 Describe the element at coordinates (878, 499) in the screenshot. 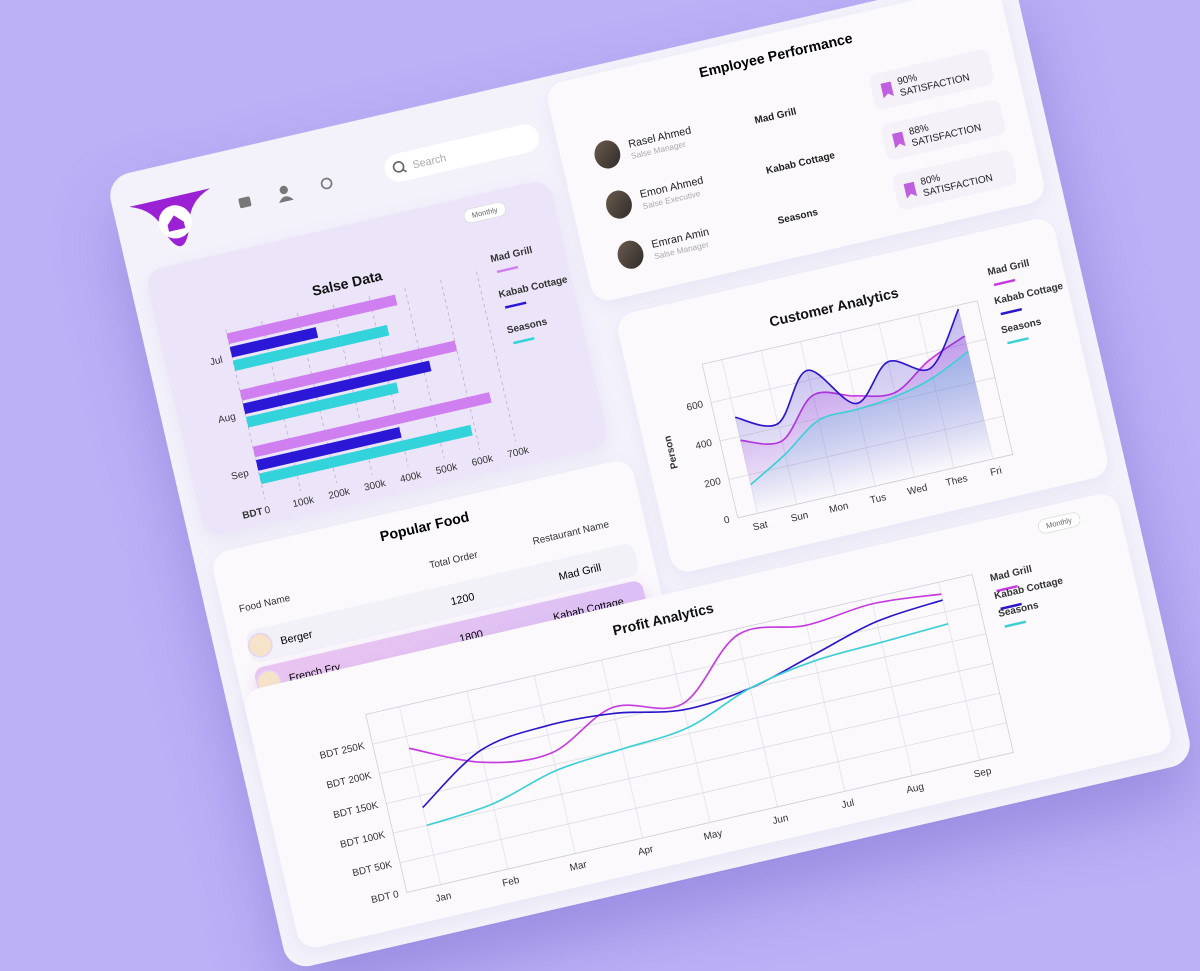

I see `x-tick-label: Tus` at that location.